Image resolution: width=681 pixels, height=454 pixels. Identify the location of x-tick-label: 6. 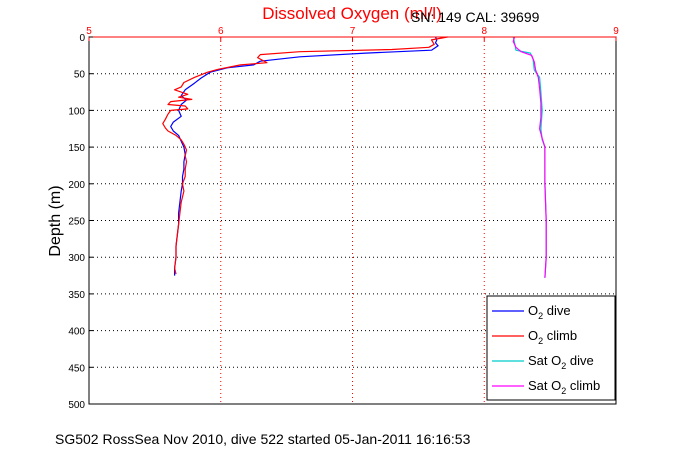
(221, 31).